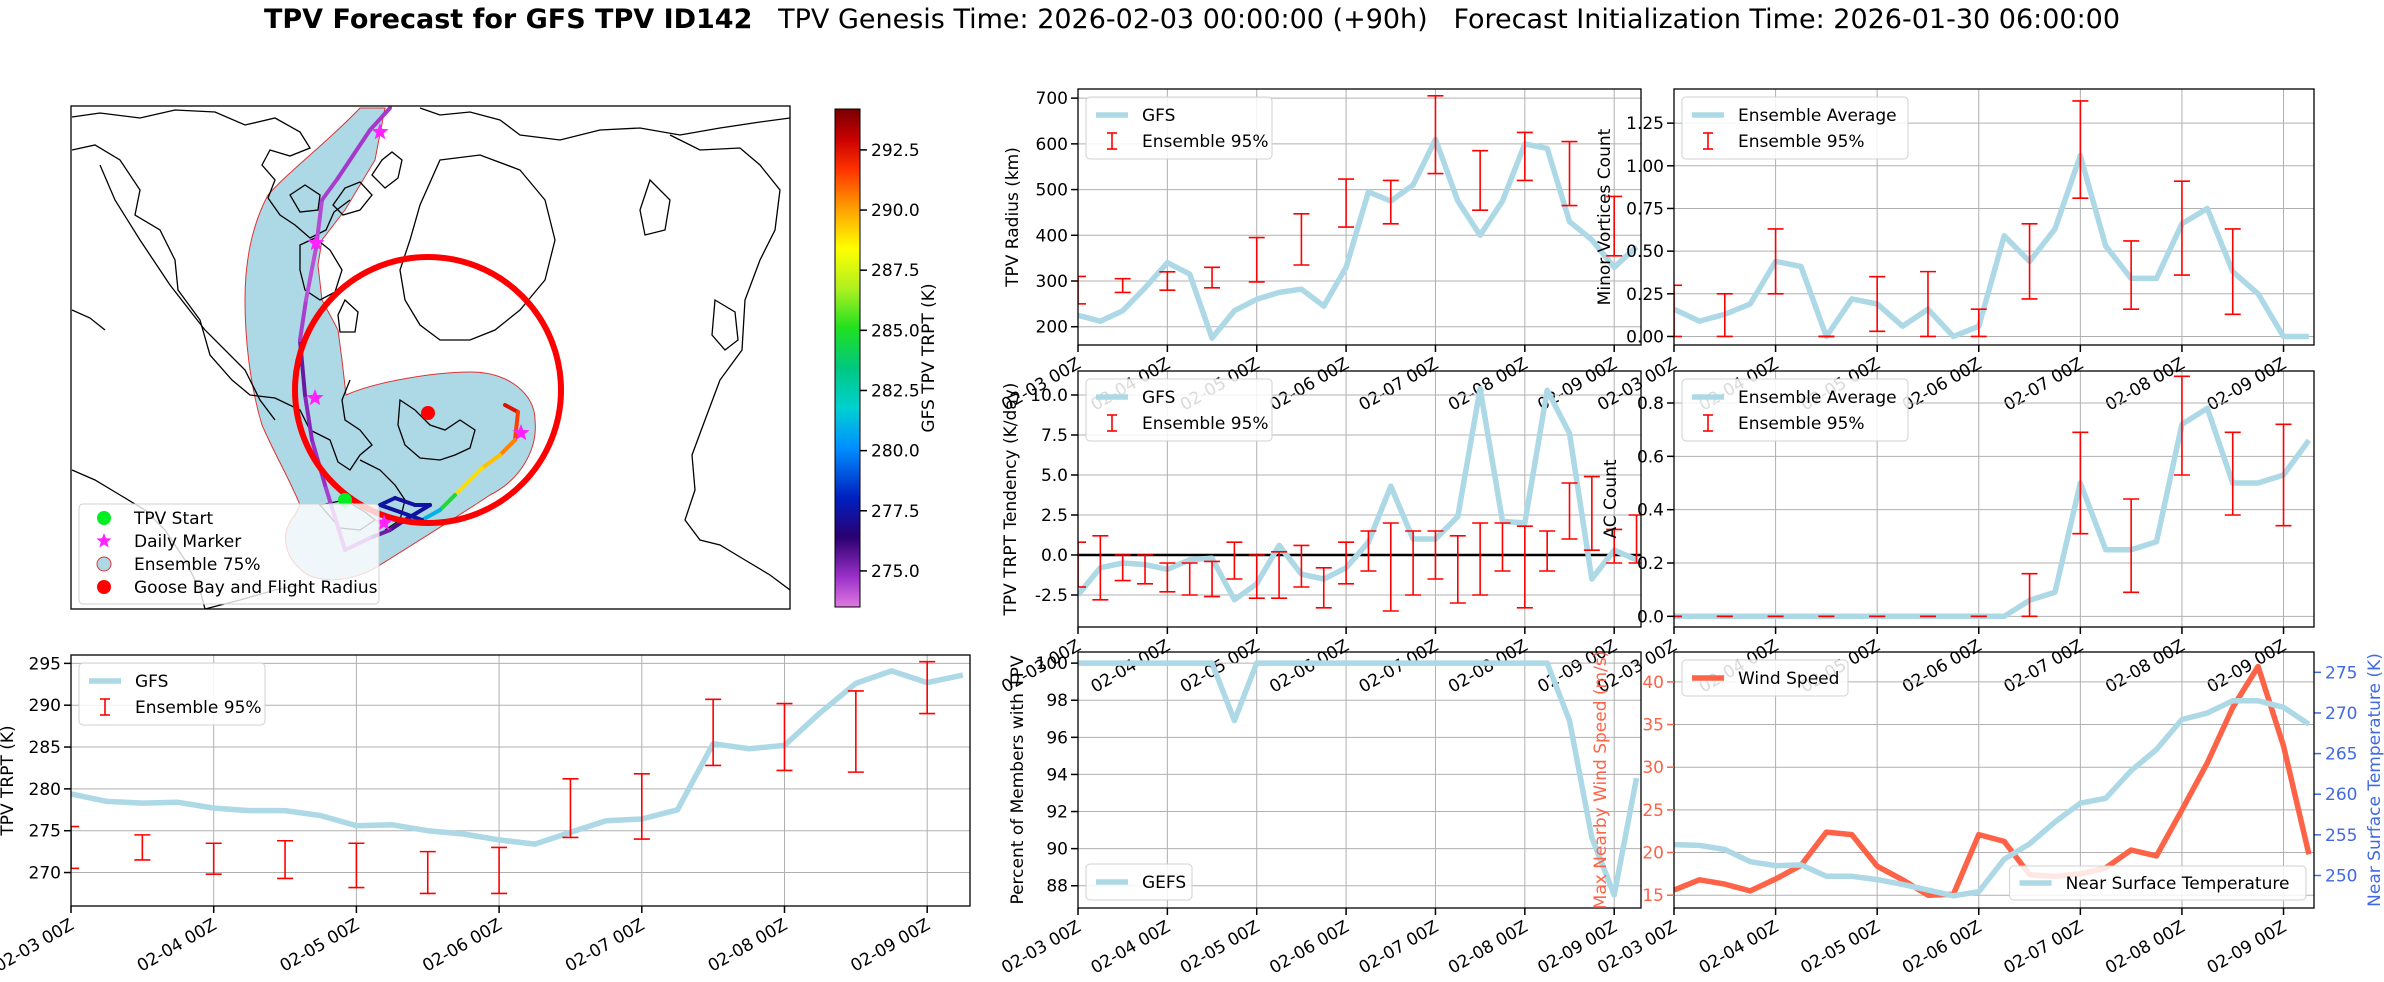  Describe the element at coordinates (1645, 167) in the screenshot. I see `minor-ytick-label: 1.00` at that location.